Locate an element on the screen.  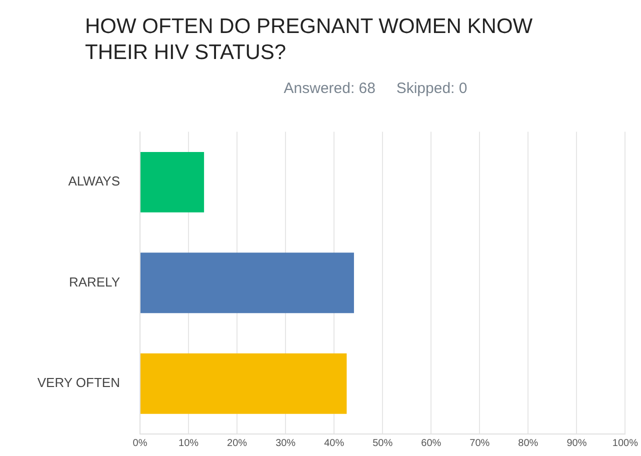
chart-subtitle: Answered: 68 Skipped: 0 is located at coordinates (375, 88).